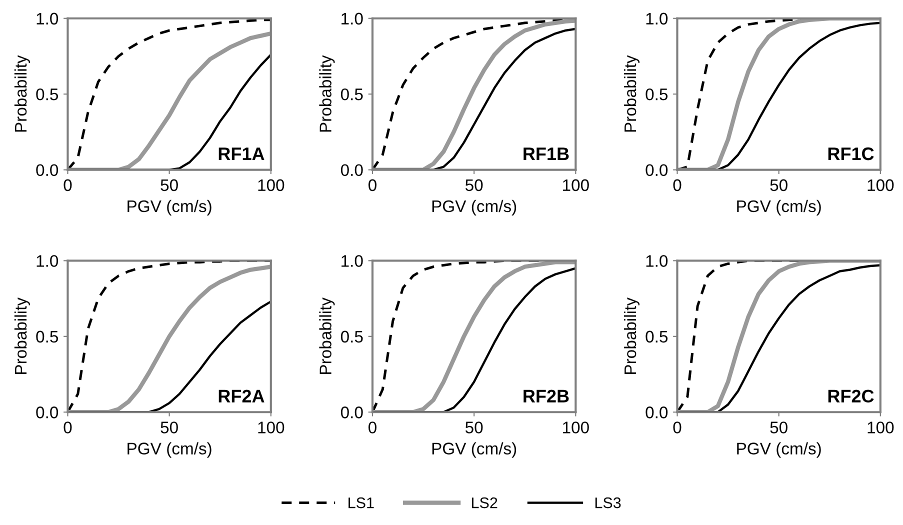  Describe the element at coordinates (546, 154) in the screenshot. I see `annotation: RF1B` at that location.